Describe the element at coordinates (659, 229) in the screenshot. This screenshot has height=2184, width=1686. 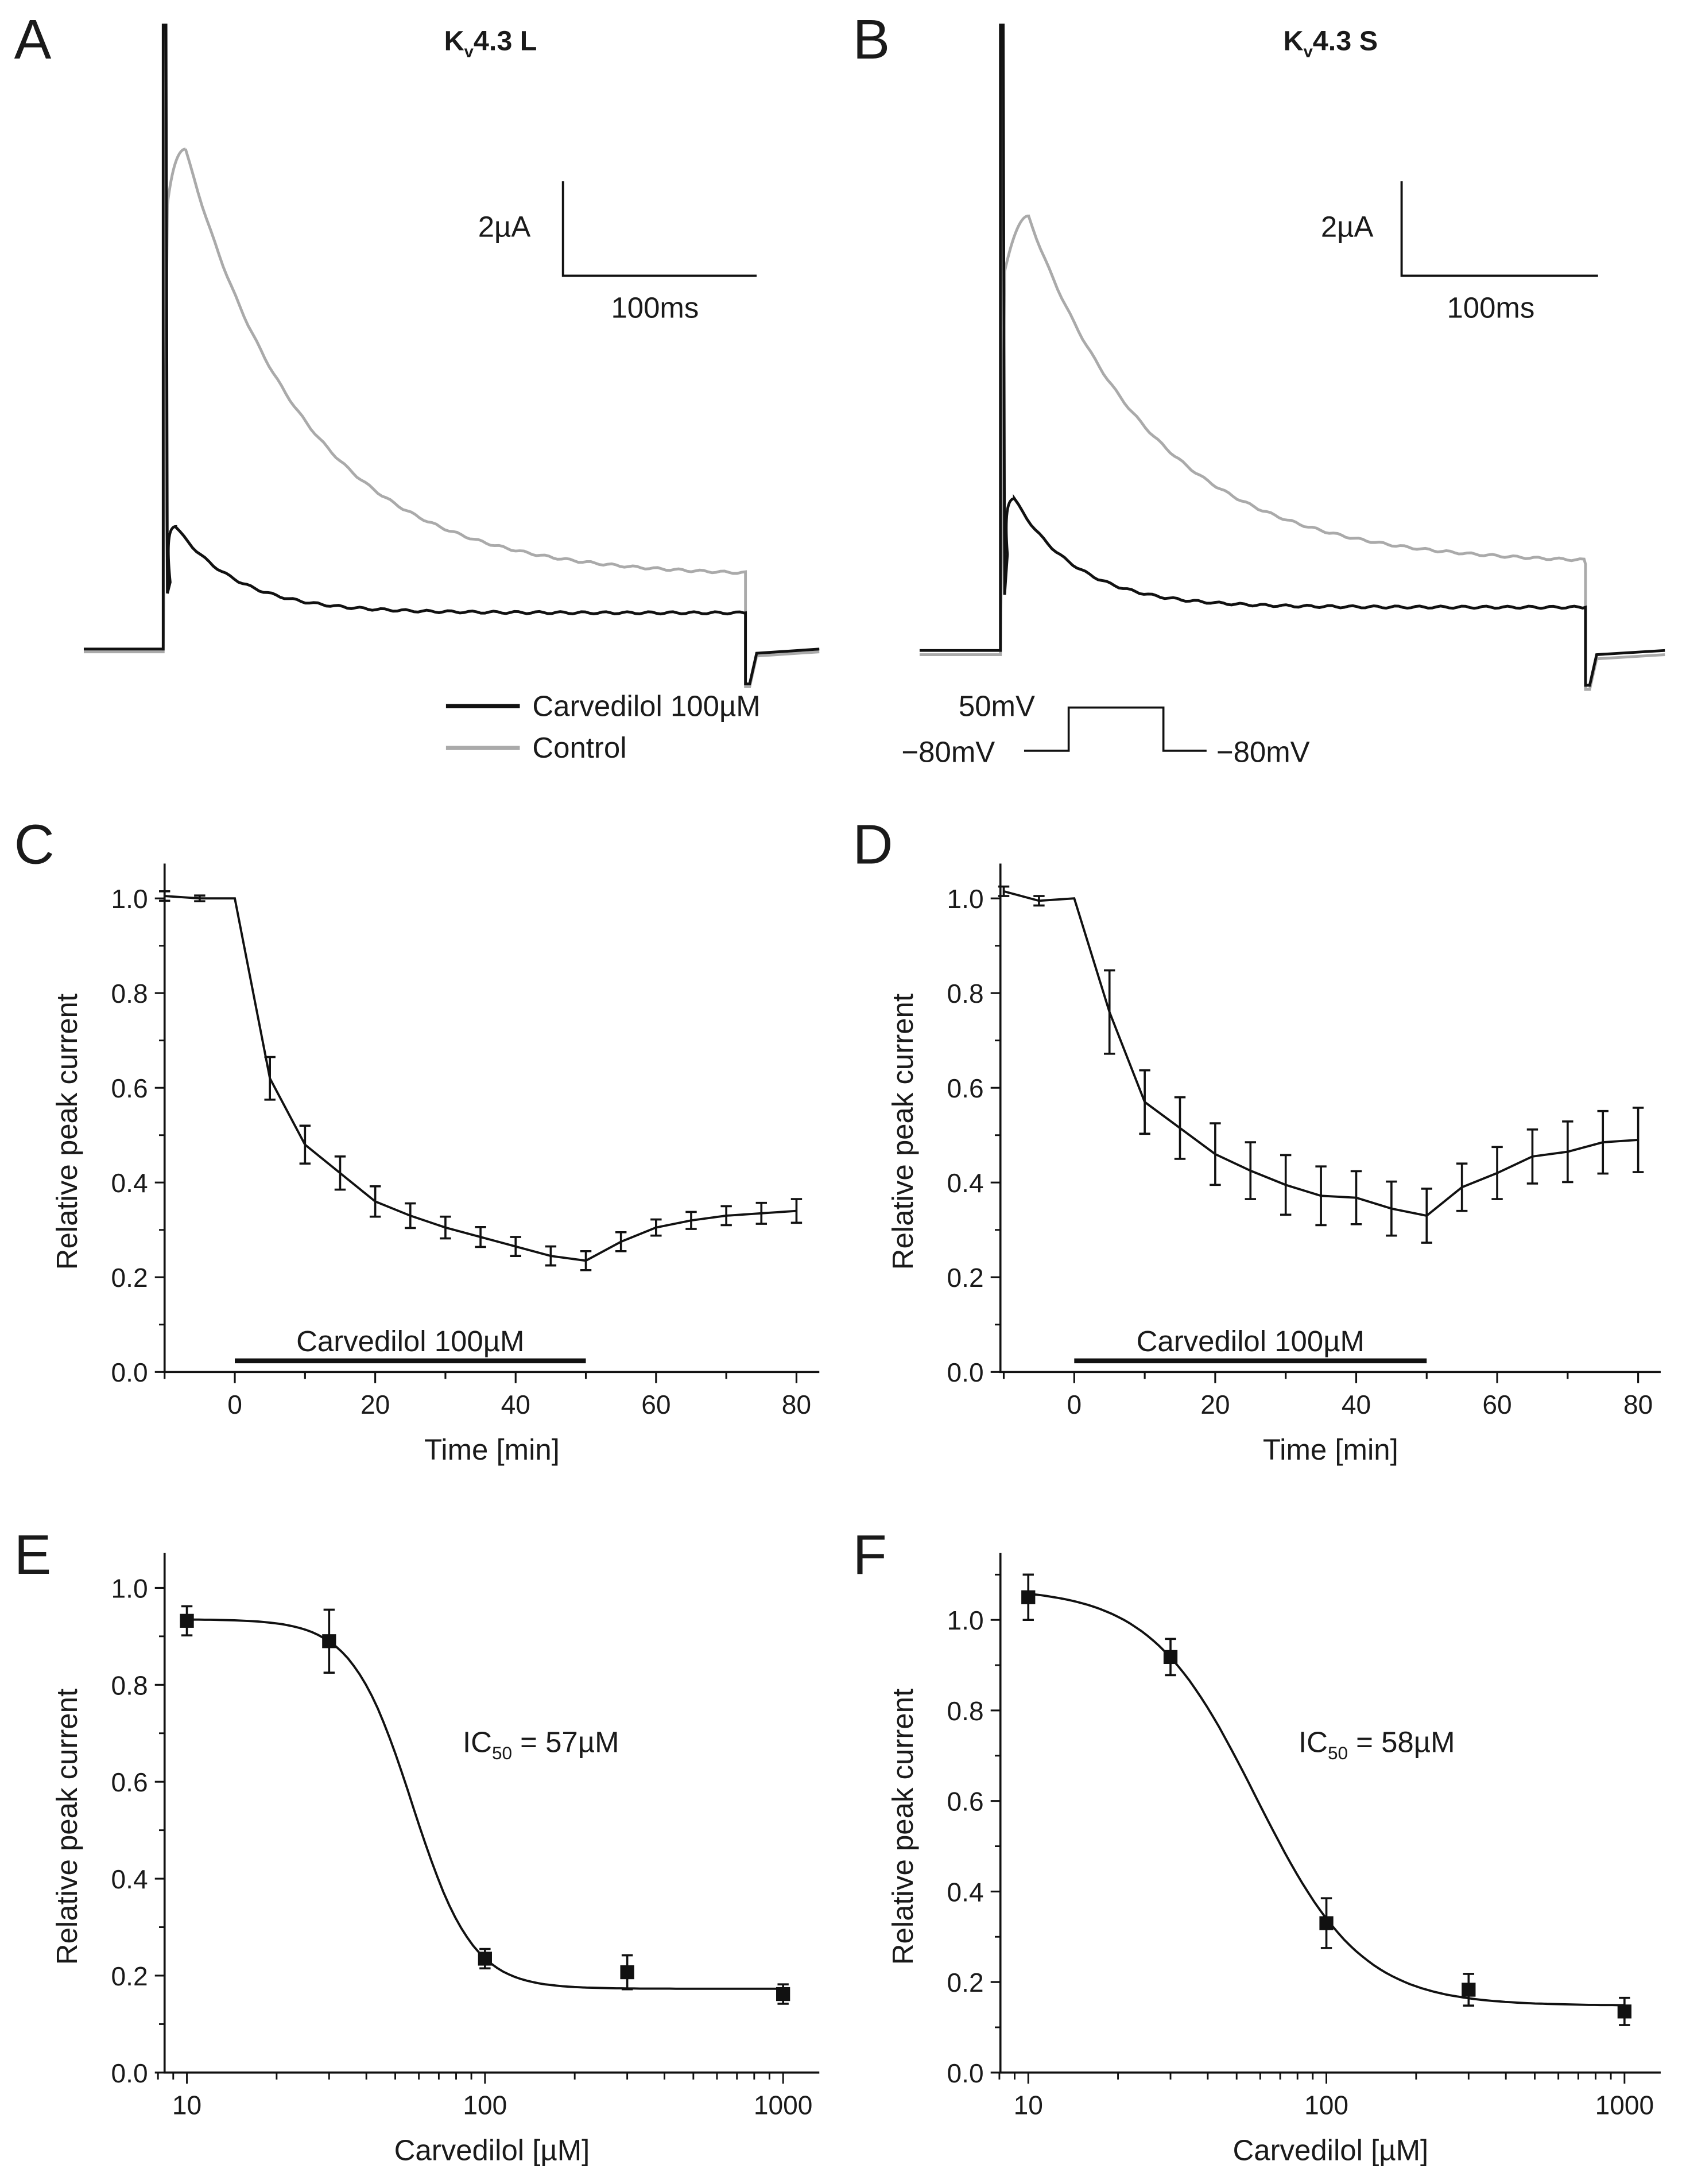
I see `scale-bar-A` at that location.